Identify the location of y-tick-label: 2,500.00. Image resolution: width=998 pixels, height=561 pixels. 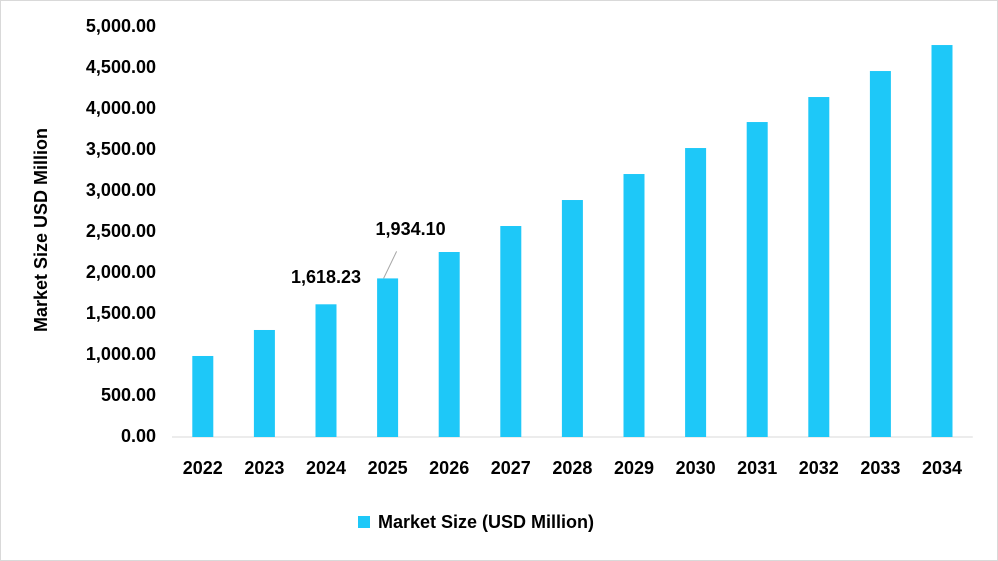
(121, 231).